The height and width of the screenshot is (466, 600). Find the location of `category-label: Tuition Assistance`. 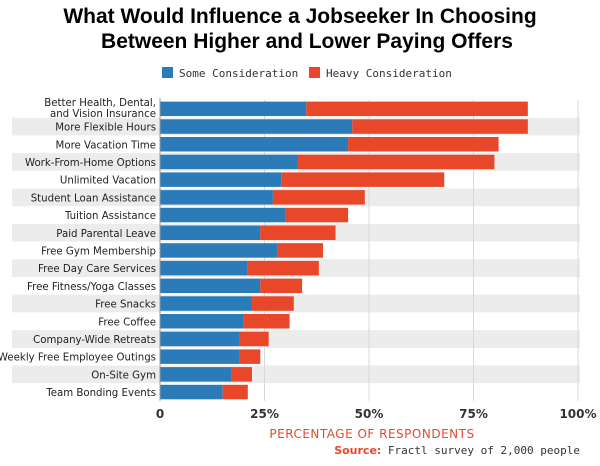

category-label: Tuition Assistance is located at coordinates (110, 216).